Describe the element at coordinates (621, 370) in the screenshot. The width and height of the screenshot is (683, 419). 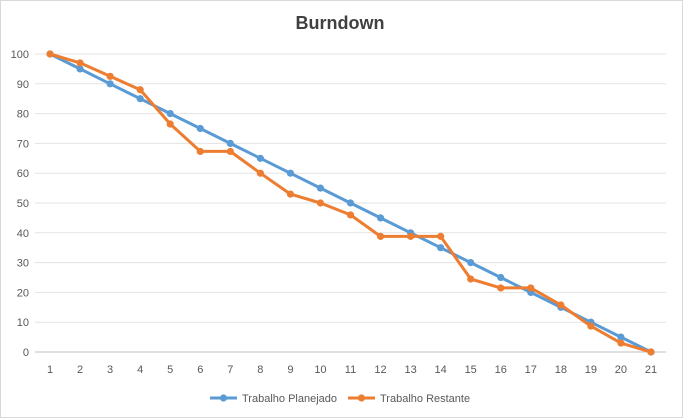
I see `x-tick-label: 20` at that location.